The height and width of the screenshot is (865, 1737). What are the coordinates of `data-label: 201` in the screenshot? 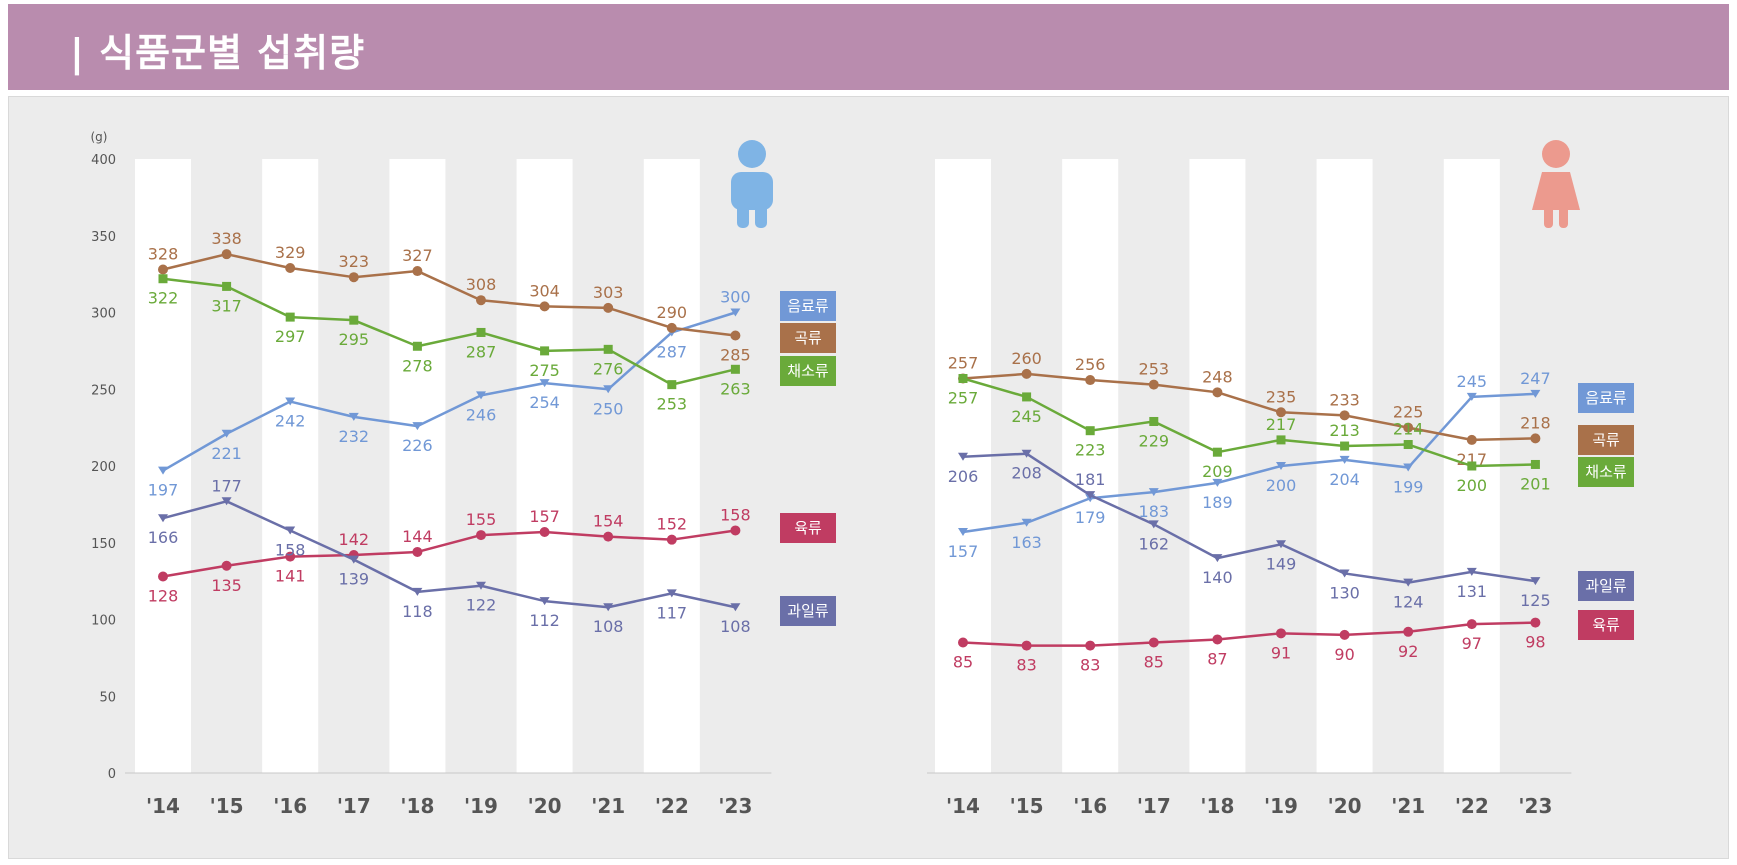 It's located at (1535, 483).